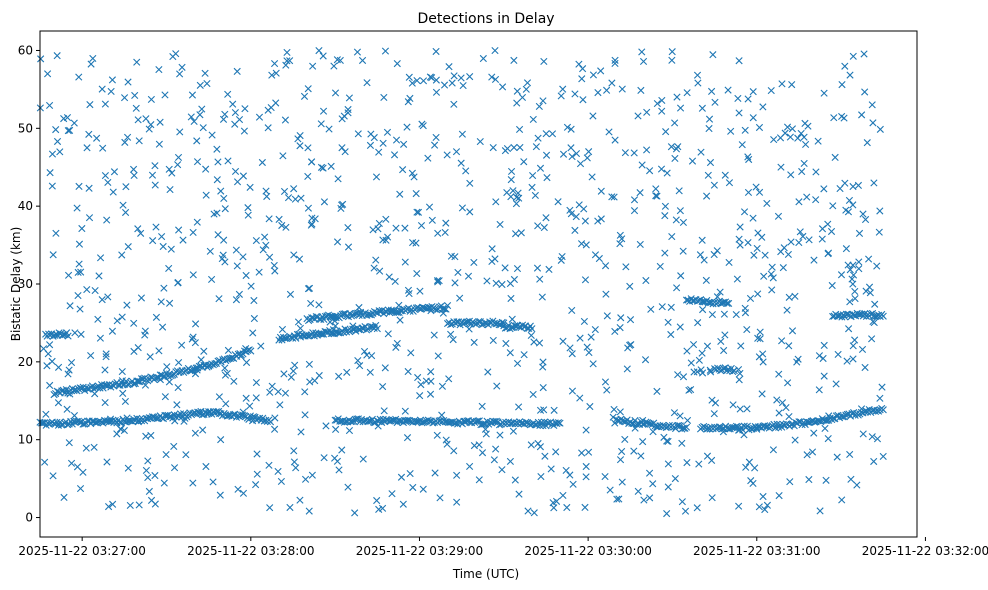 The width and height of the screenshot is (988, 590). I want to click on y-tick-label: 50, so click(25, 128).